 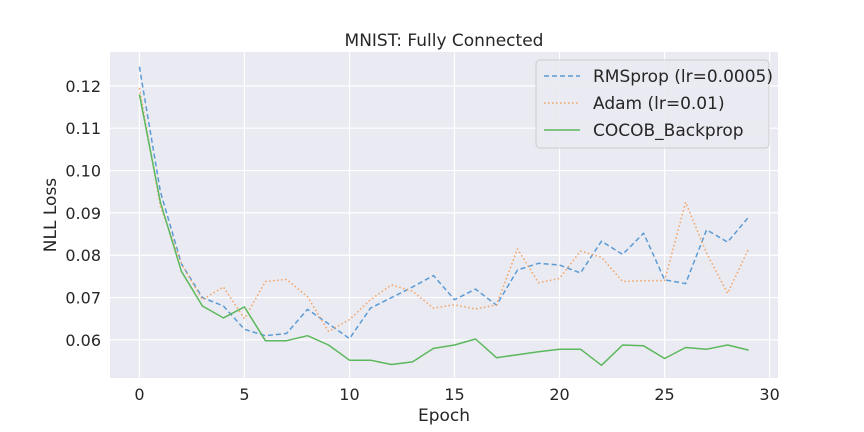 I want to click on x-tick-label: 25, so click(x=664, y=394).